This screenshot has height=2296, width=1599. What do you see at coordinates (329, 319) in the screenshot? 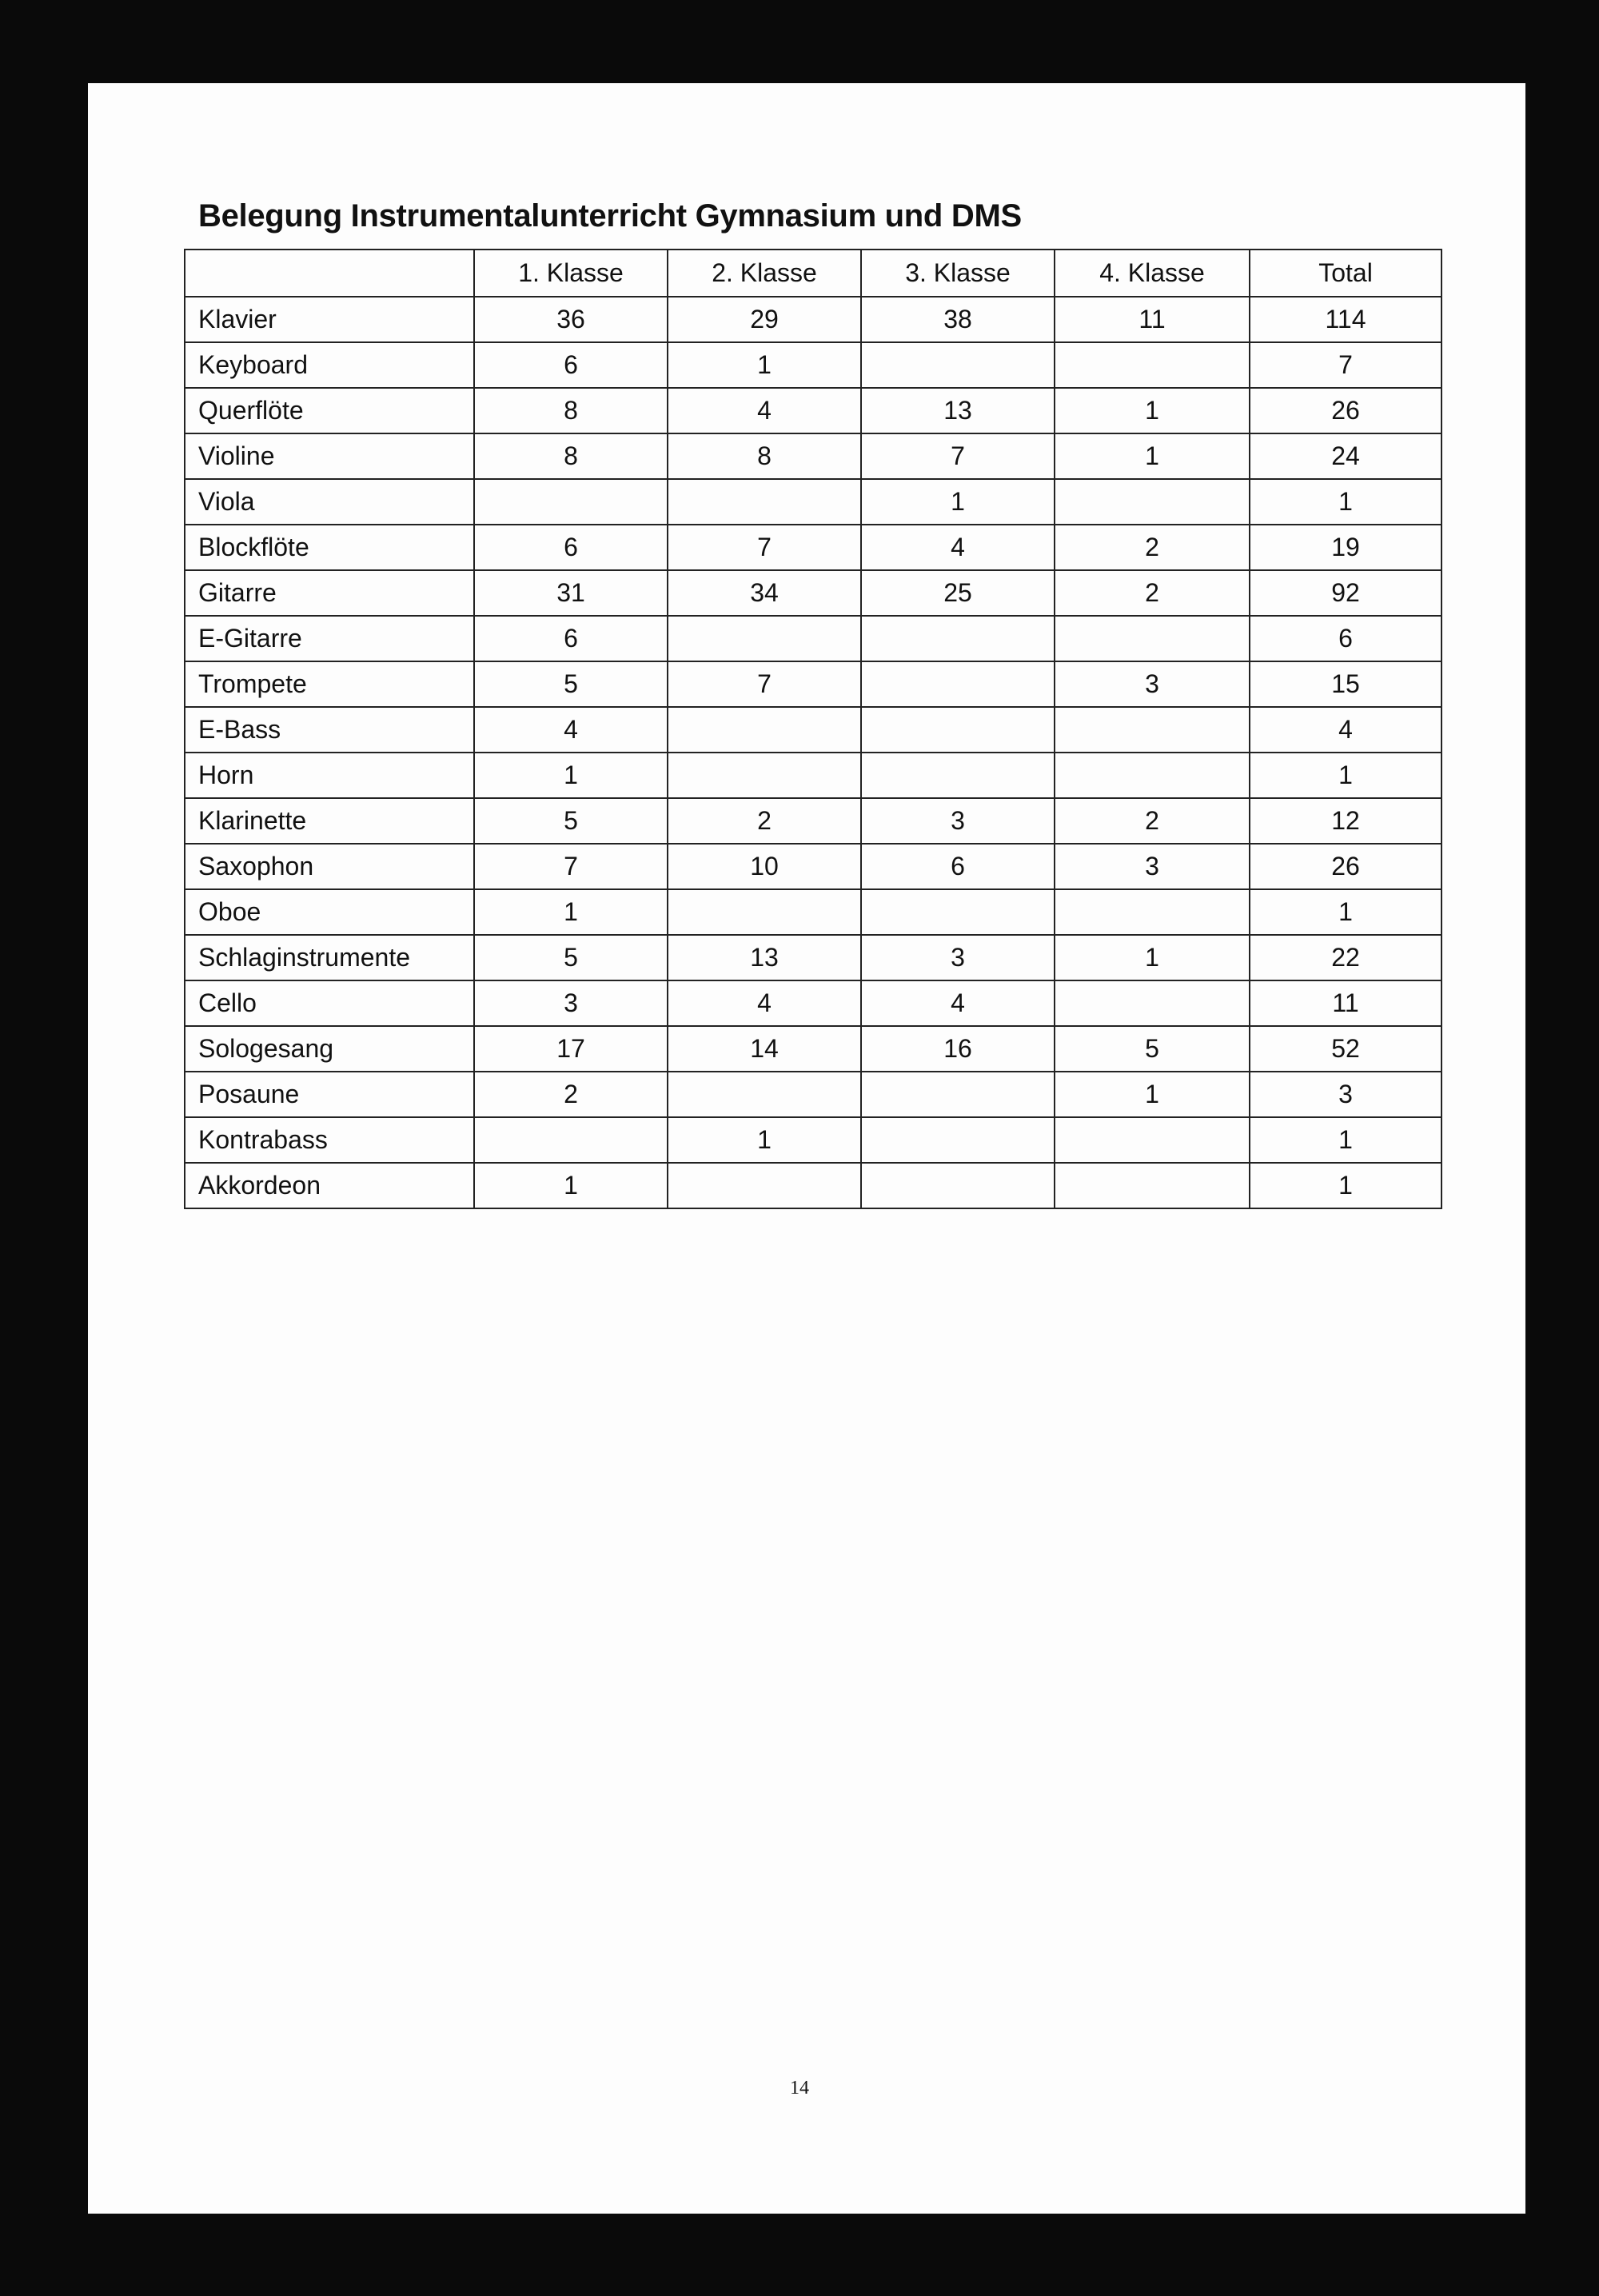
I see `instrument-name: Klavier` at bounding box center [329, 319].